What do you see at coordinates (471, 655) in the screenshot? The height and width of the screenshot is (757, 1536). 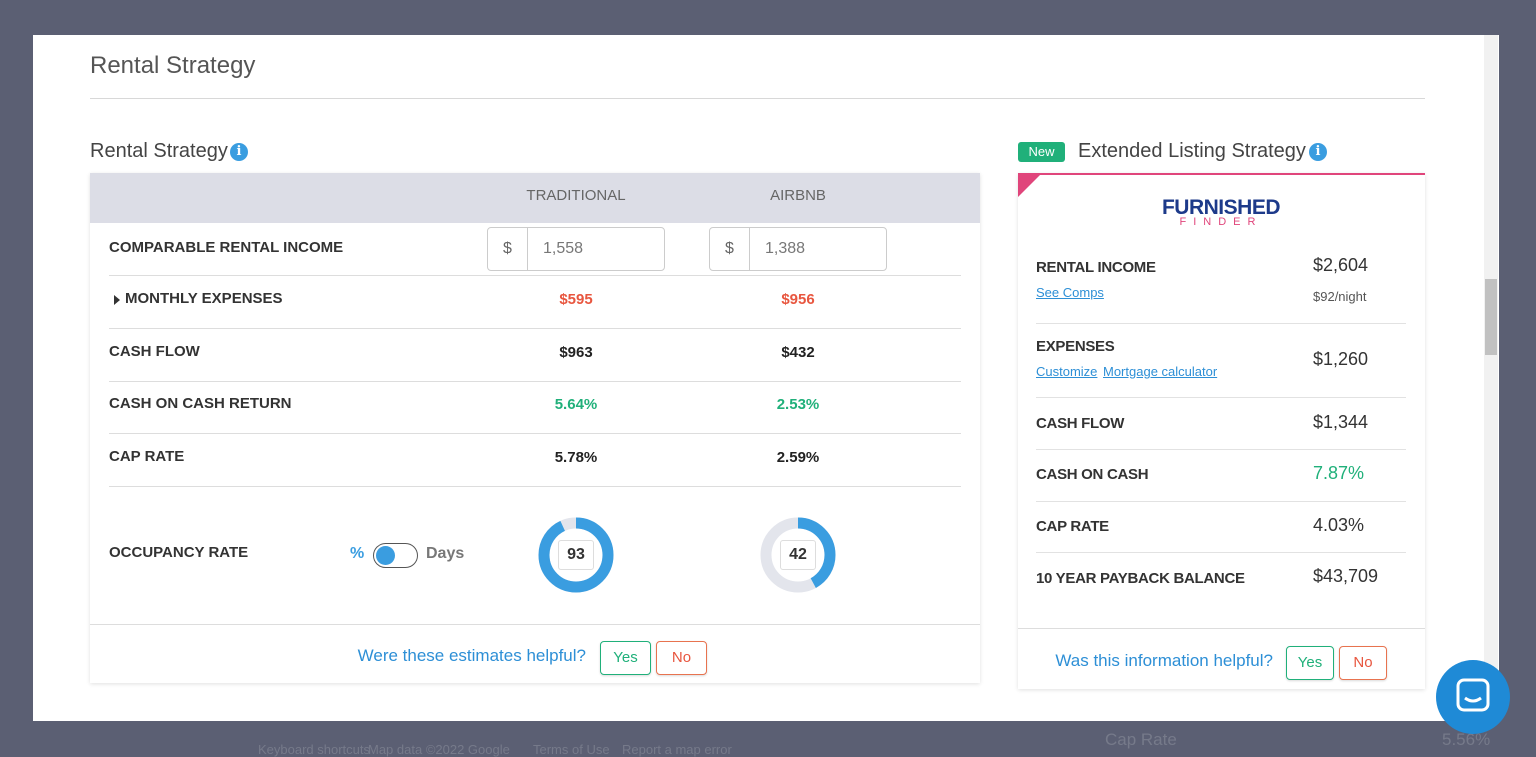 I see `feedback-question: Were these estimates helpful?` at bounding box center [471, 655].